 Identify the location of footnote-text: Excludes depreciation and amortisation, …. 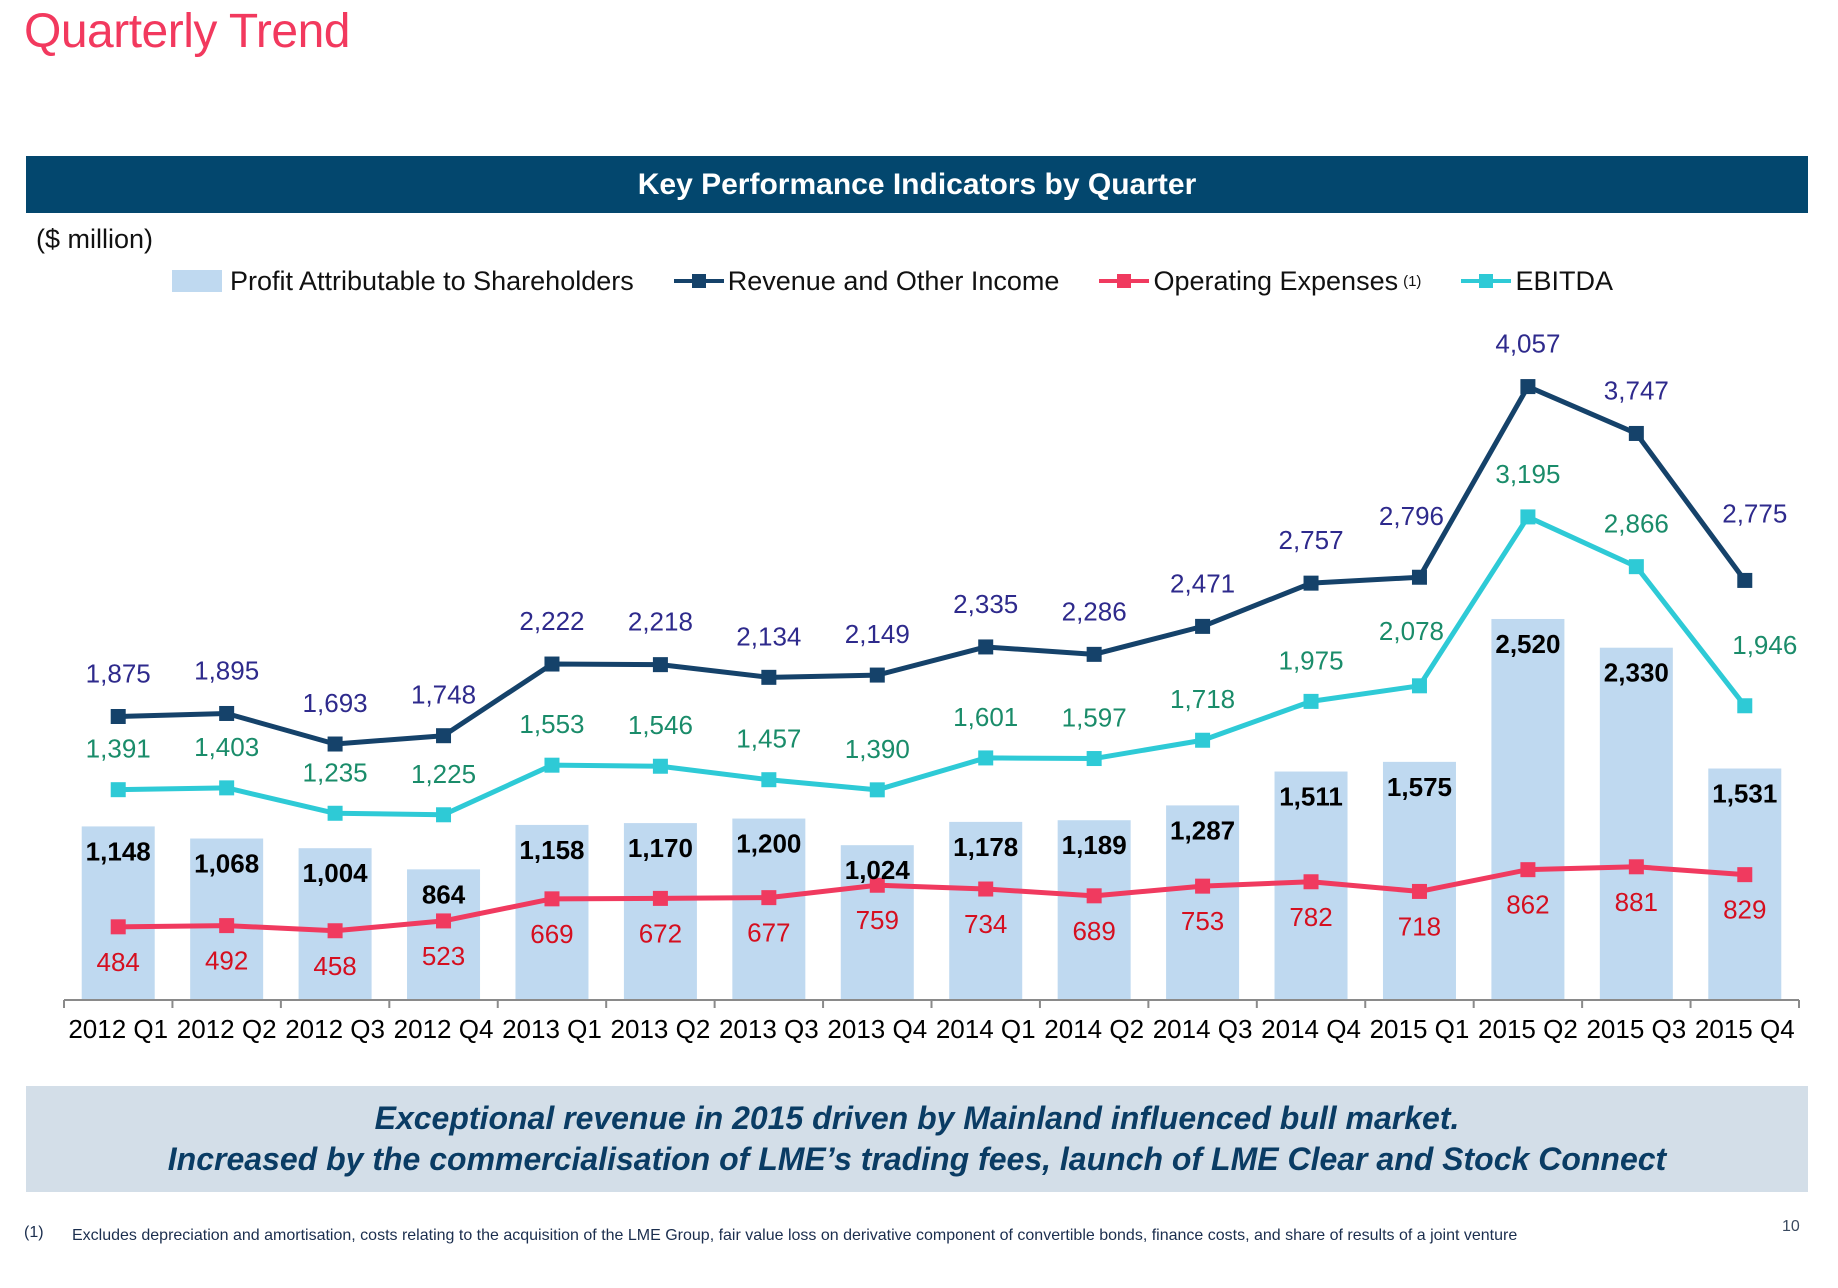
(795, 1235).